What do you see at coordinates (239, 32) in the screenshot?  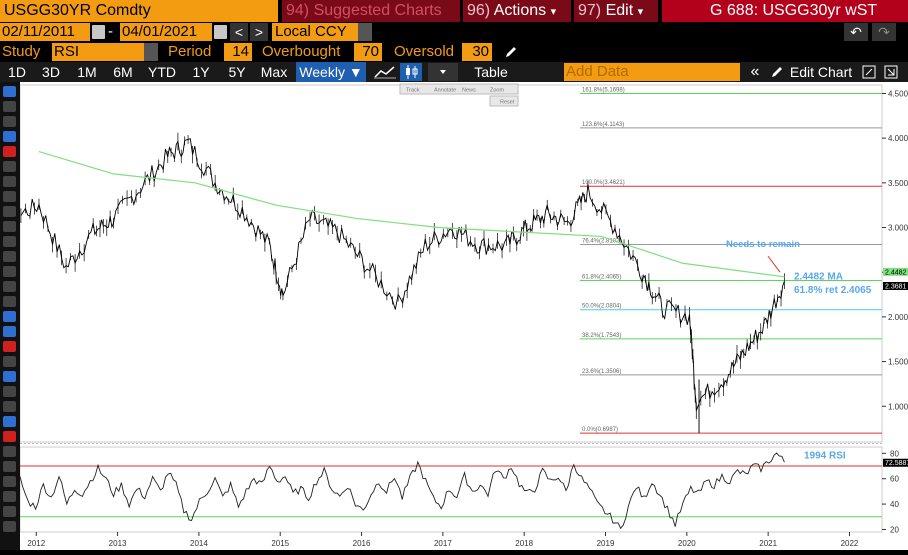 I see `prev-period-button: <` at bounding box center [239, 32].